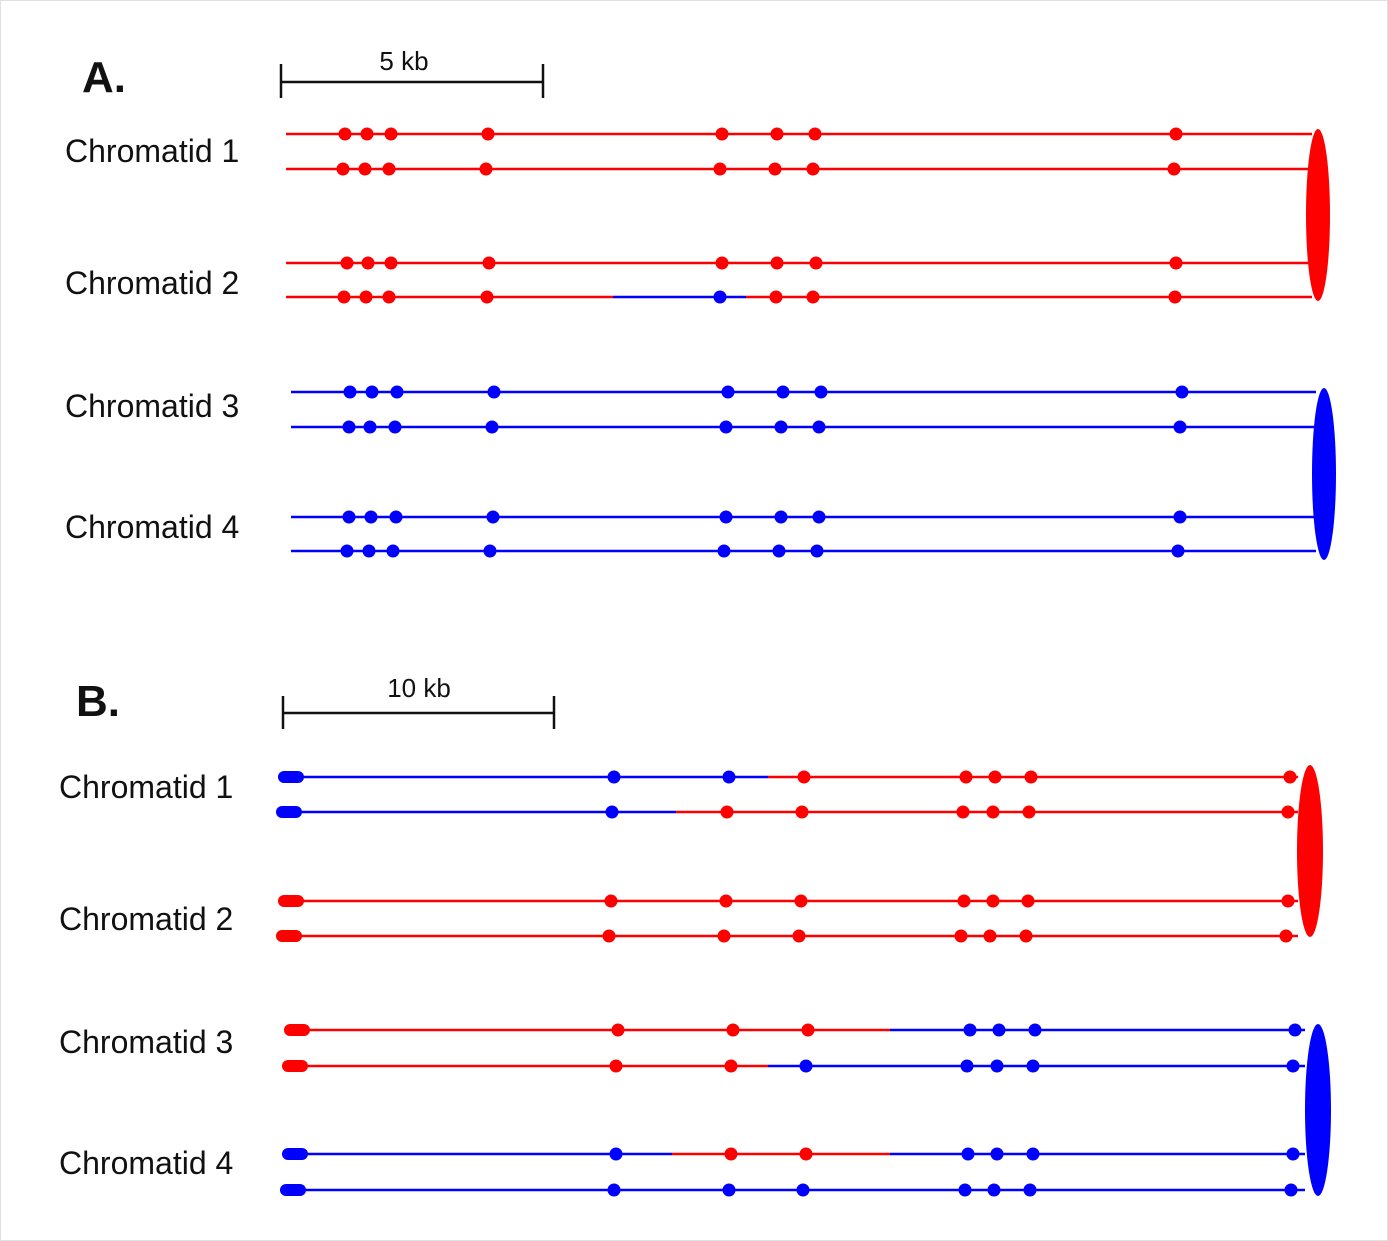 Image resolution: width=1388 pixels, height=1241 pixels. Describe the element at coordinates (146, 787) in the screenshot. I see `panel-b-row-label-1: Chromatid 1` at that location.